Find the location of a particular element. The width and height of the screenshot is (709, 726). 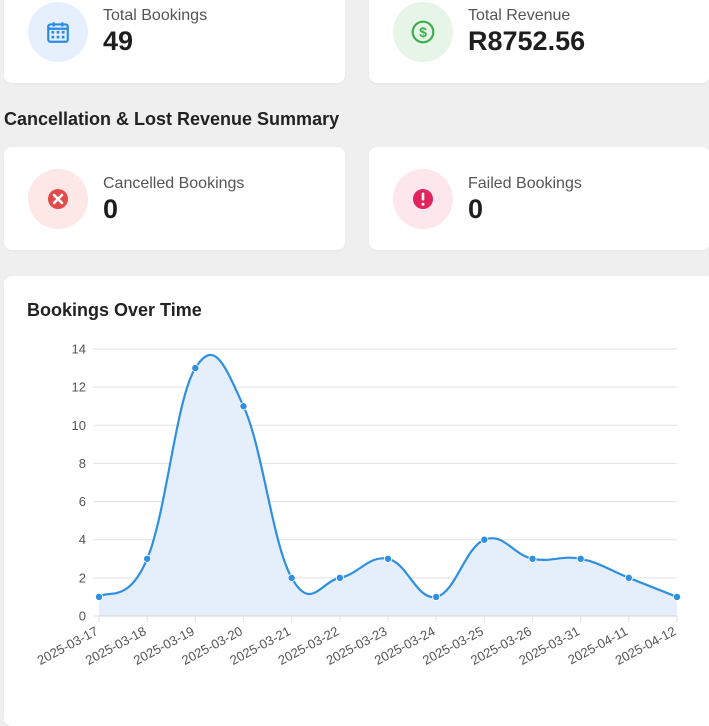

cancellation-section-title: Cancellation & Lost Revenue Summary is located at coordinates (172, 119).